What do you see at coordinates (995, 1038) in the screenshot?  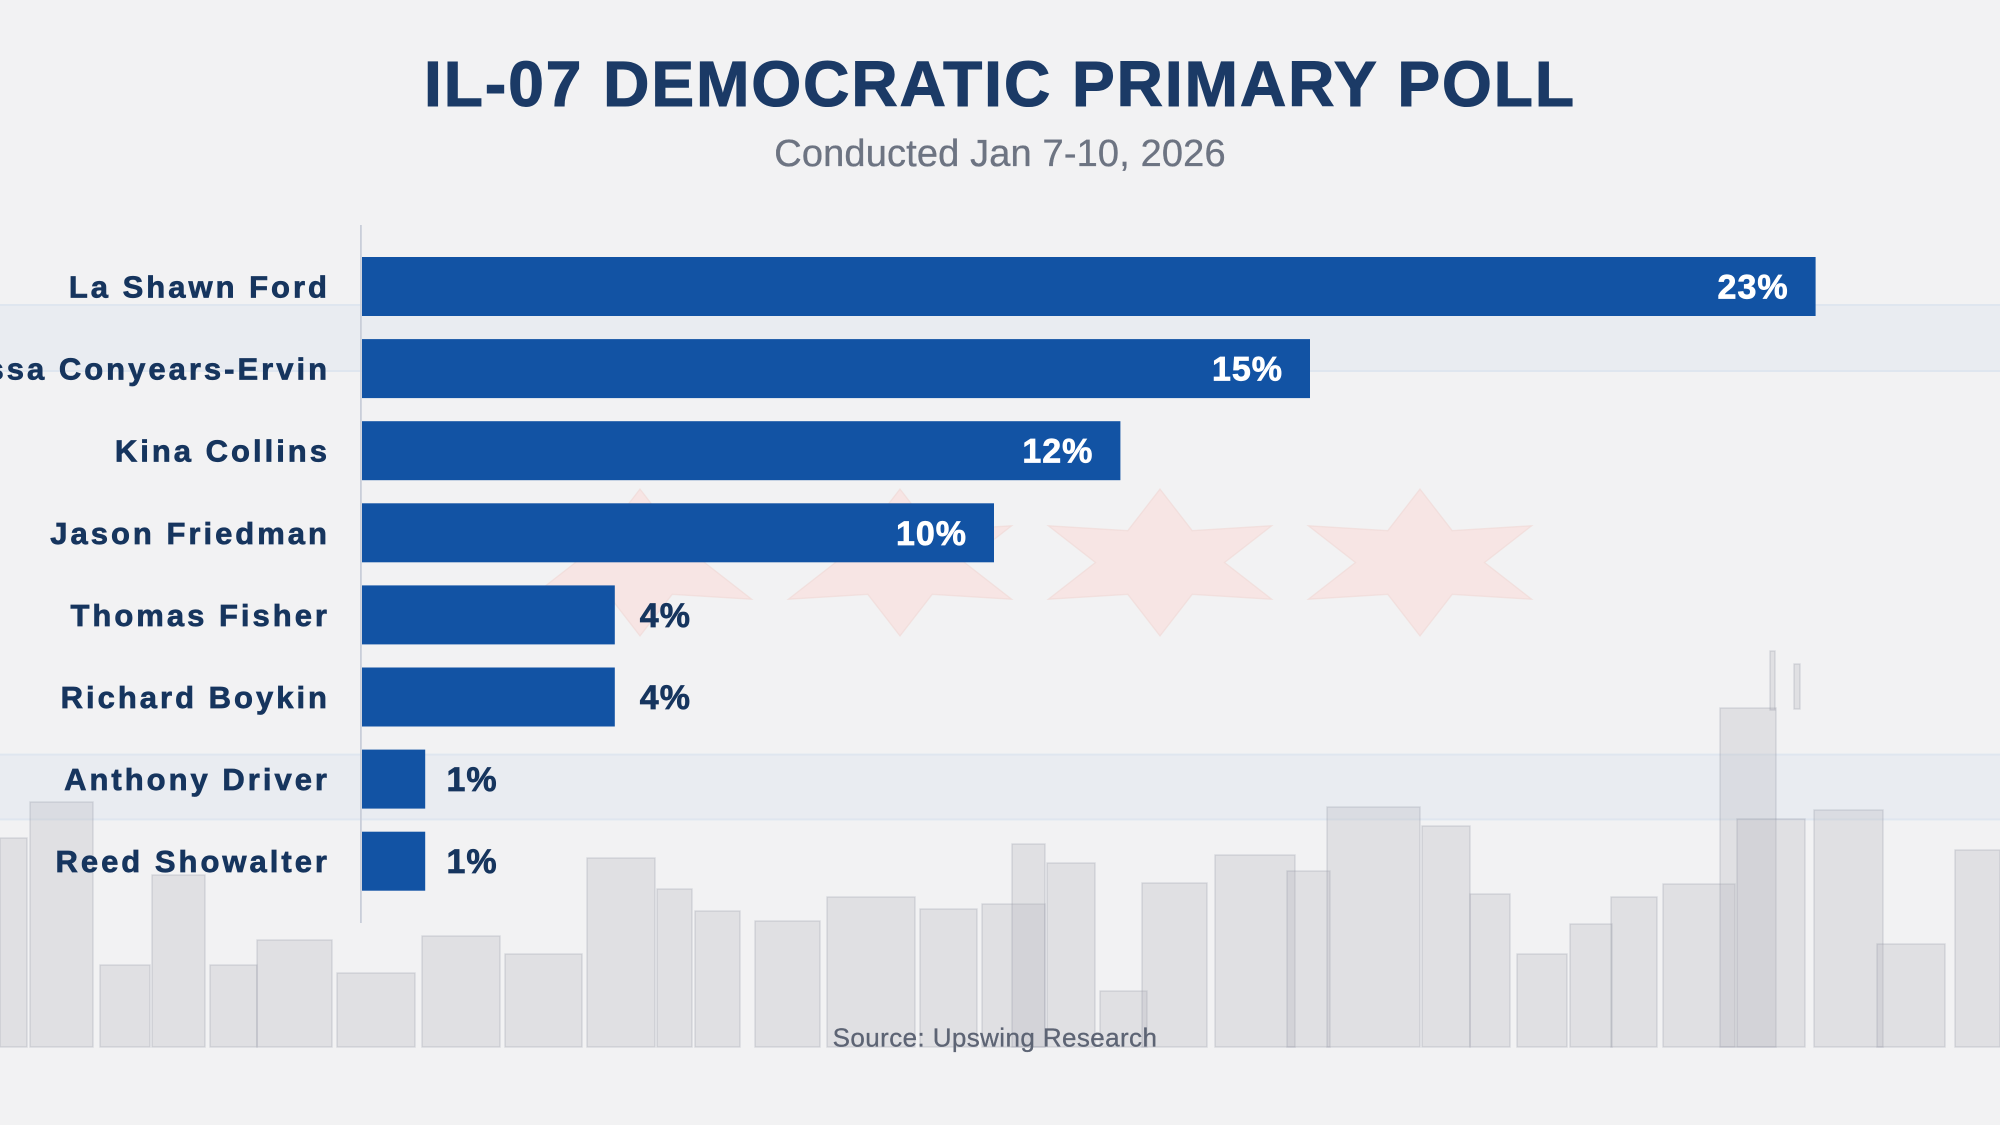 I see `svg-text: Source: Upswing Research` at bounding box center [995, 1038].